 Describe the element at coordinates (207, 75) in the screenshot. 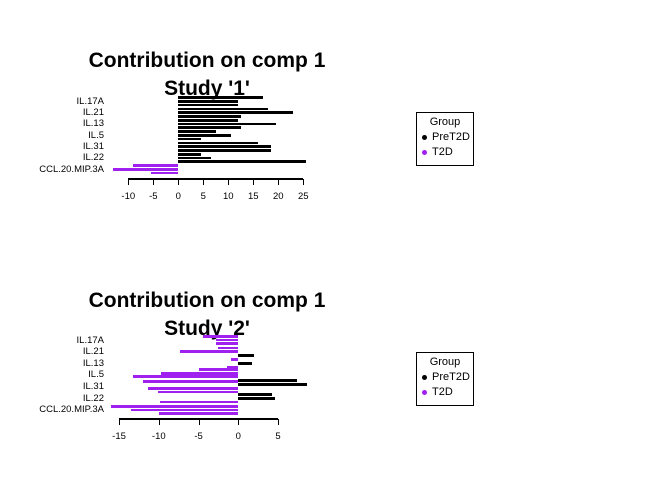

I see `chart-1-title: Contribution on comp 1 Study '1'` at that location.